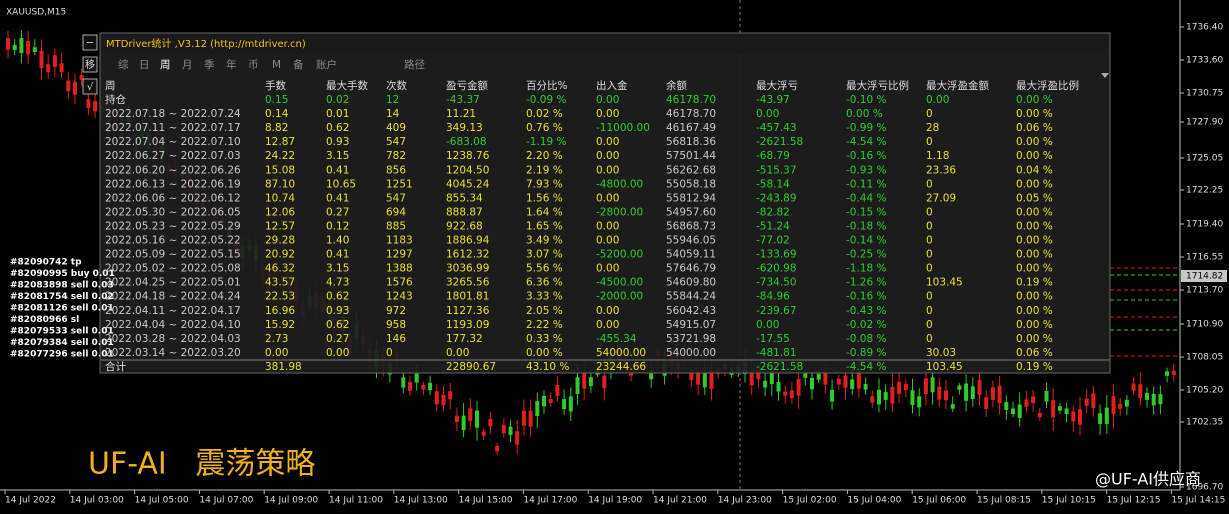  I want to click on row-label: 2022.07.11 ~ 2022.07.17, so click(173, 128).